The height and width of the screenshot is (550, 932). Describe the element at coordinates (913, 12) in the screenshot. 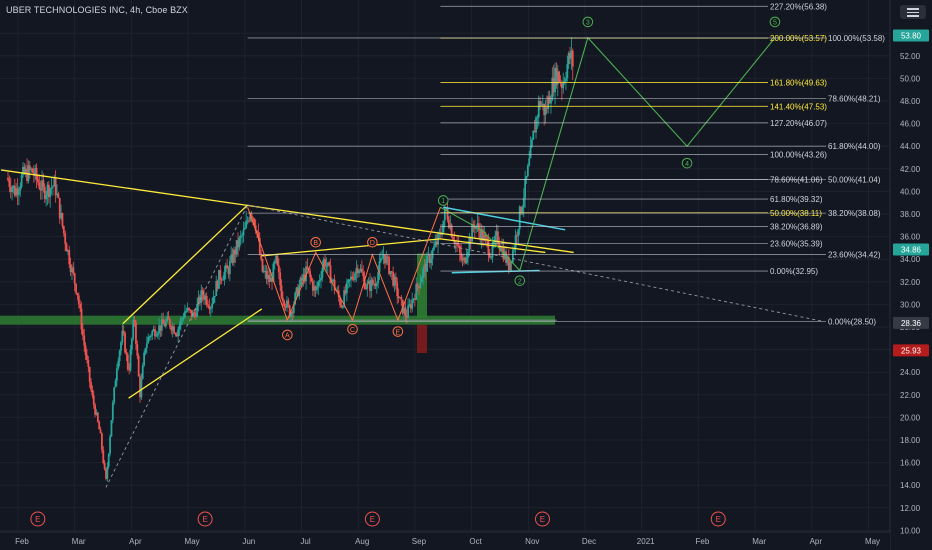

I see `menu-icon` at that location.